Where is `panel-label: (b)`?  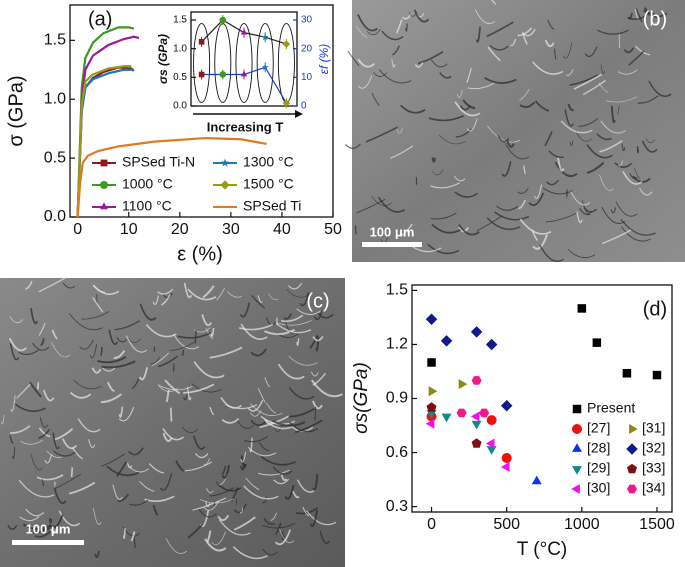 panel-label: (b) is located at coordinates (655, 19).